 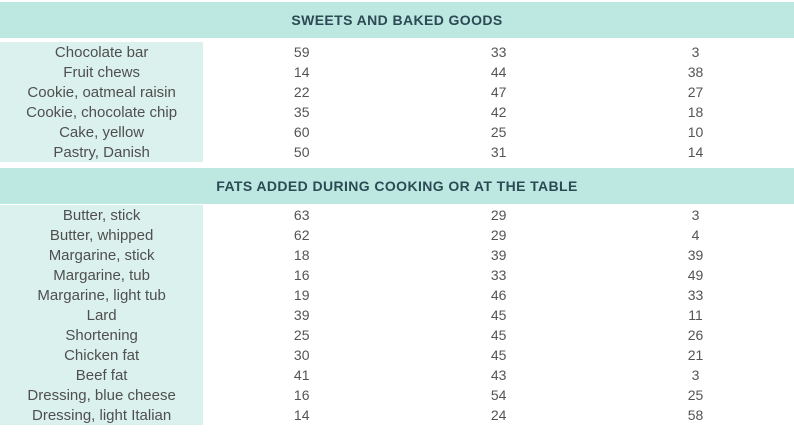 What do you see at coordinates (102, 72) in the screenshot?
I see `food-name-cell: Fruit chews` at bounding box center [102, 72].